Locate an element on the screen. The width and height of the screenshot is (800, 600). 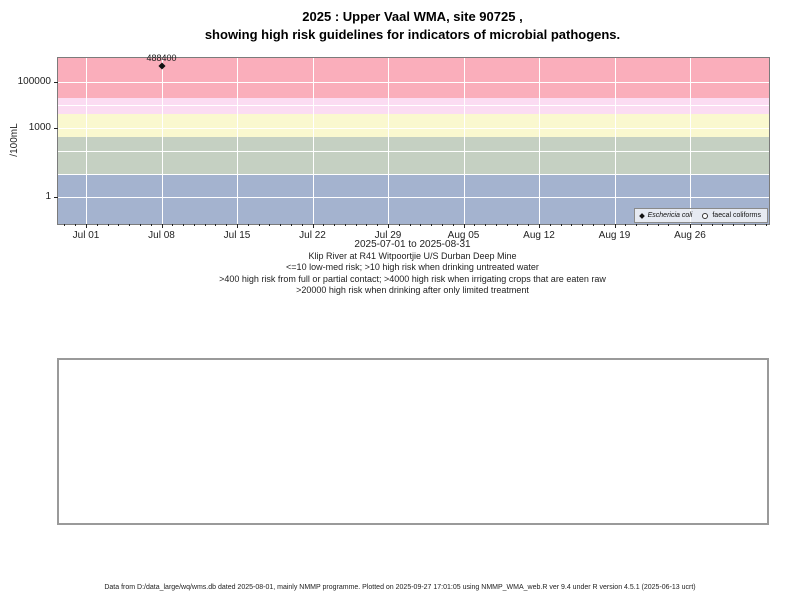
x-tick-label: Jul 08 is located at coordinates (161, 235).